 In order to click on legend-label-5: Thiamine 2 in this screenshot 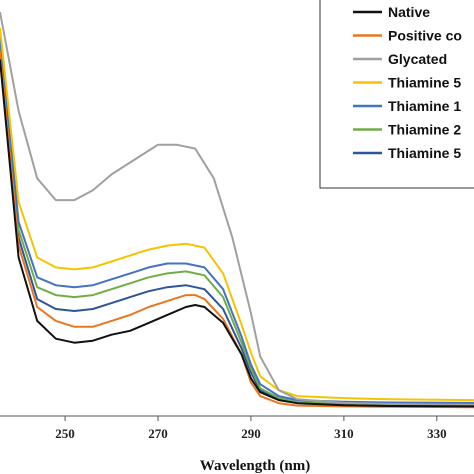, I will do `click(424, 130)`.